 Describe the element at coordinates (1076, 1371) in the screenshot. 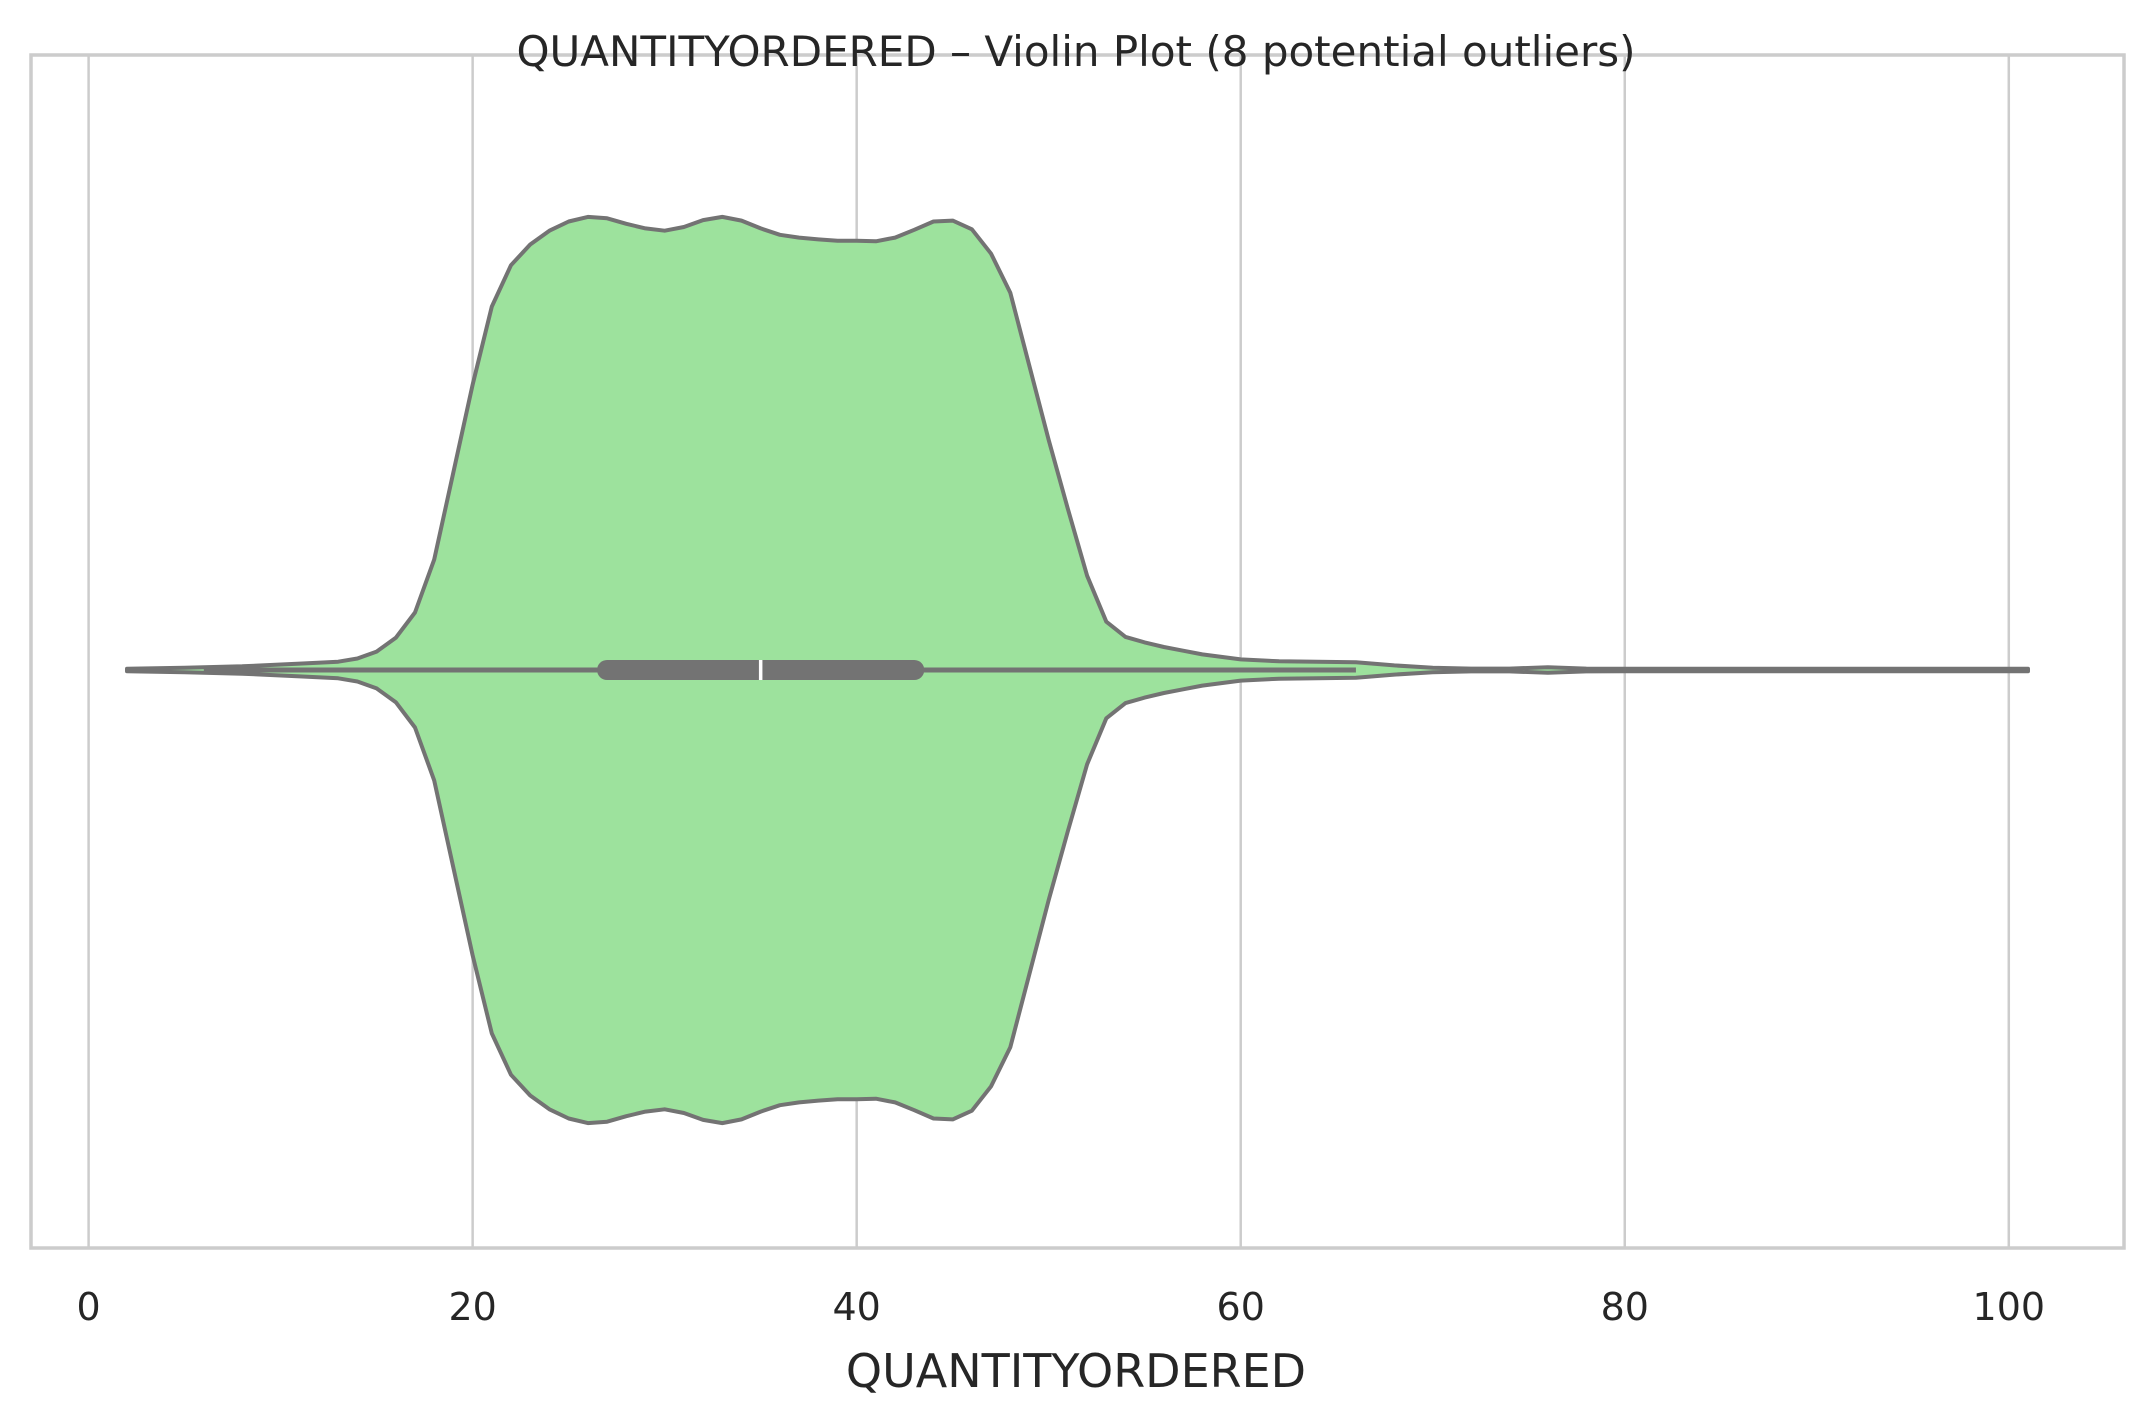

I see `x-axis-label: QUANTITYORDERED` at that location.